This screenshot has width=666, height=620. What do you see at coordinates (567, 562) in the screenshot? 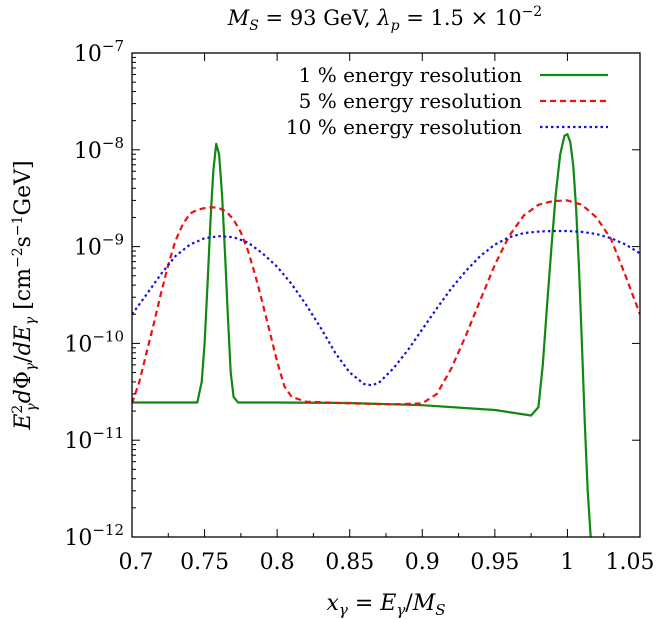
I see `x-tick-label: 1` at bounding box center [567, 562].